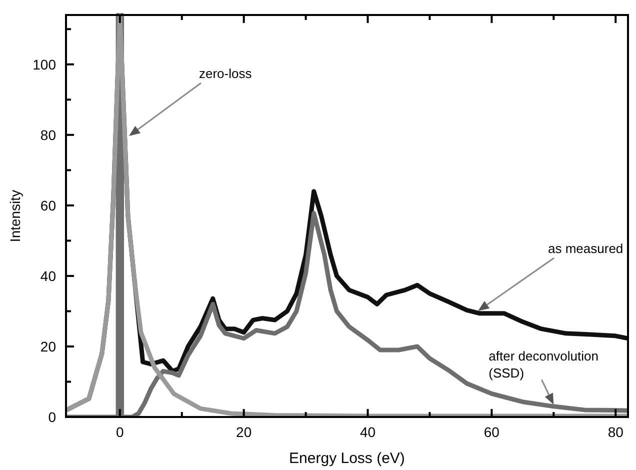 This screenshot has width=636, height=470. What do you see at coordinates (225, 73) in the screenshot?
I see `annotation: zero-loss` at bounding box center [225, 73].